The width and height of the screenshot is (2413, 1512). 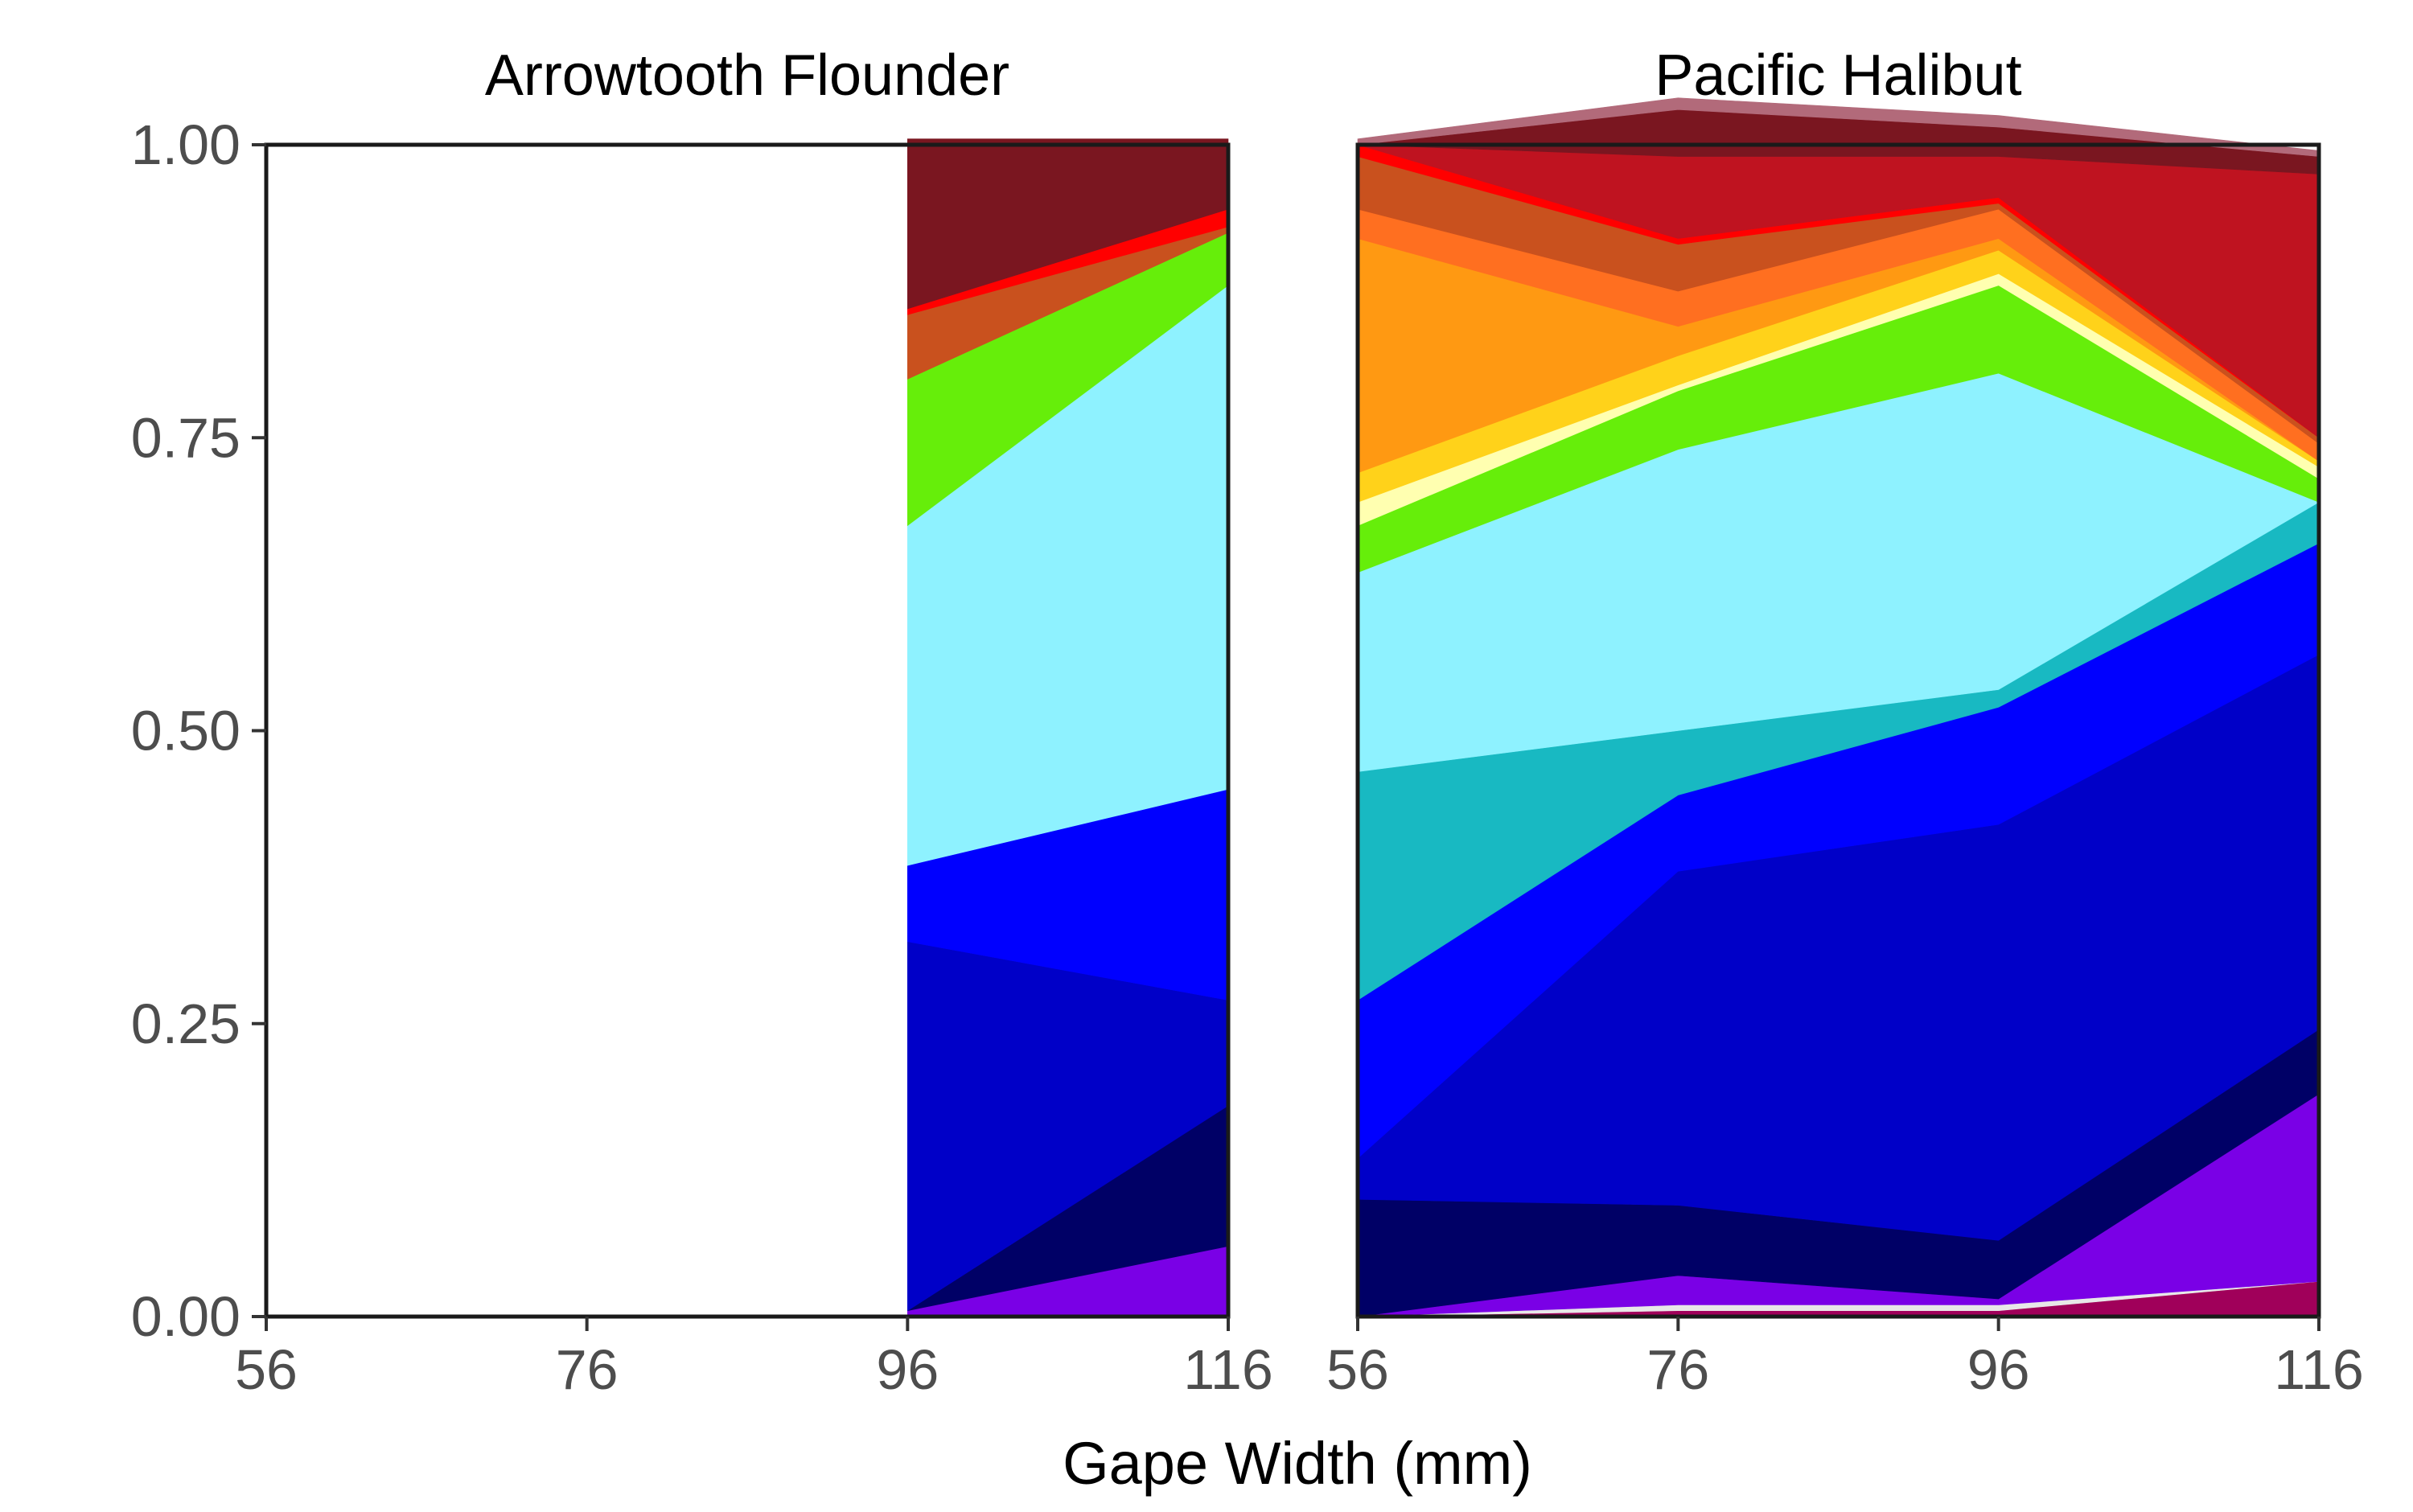 What do you see at coordinates (1297, 1464) in the screenshot?
I see `x-axis-title: Gape Width (mm)` at bounding box center [1297, 1464].